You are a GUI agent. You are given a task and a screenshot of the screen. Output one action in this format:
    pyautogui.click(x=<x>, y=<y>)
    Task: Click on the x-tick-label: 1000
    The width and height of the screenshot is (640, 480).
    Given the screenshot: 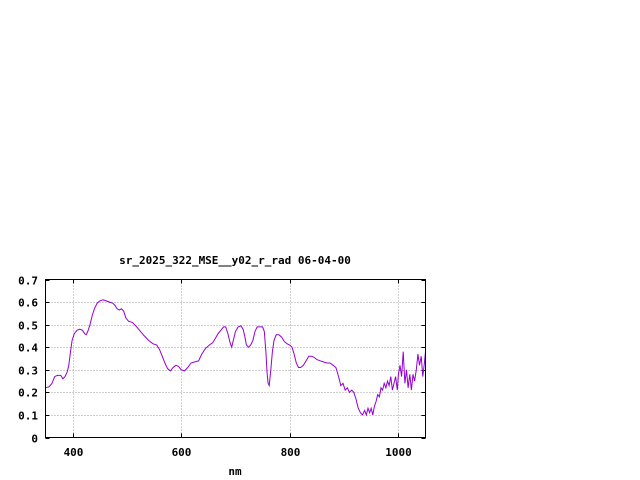 What is the action you would take?
    pyautogui.click(x=398, y=452)
    